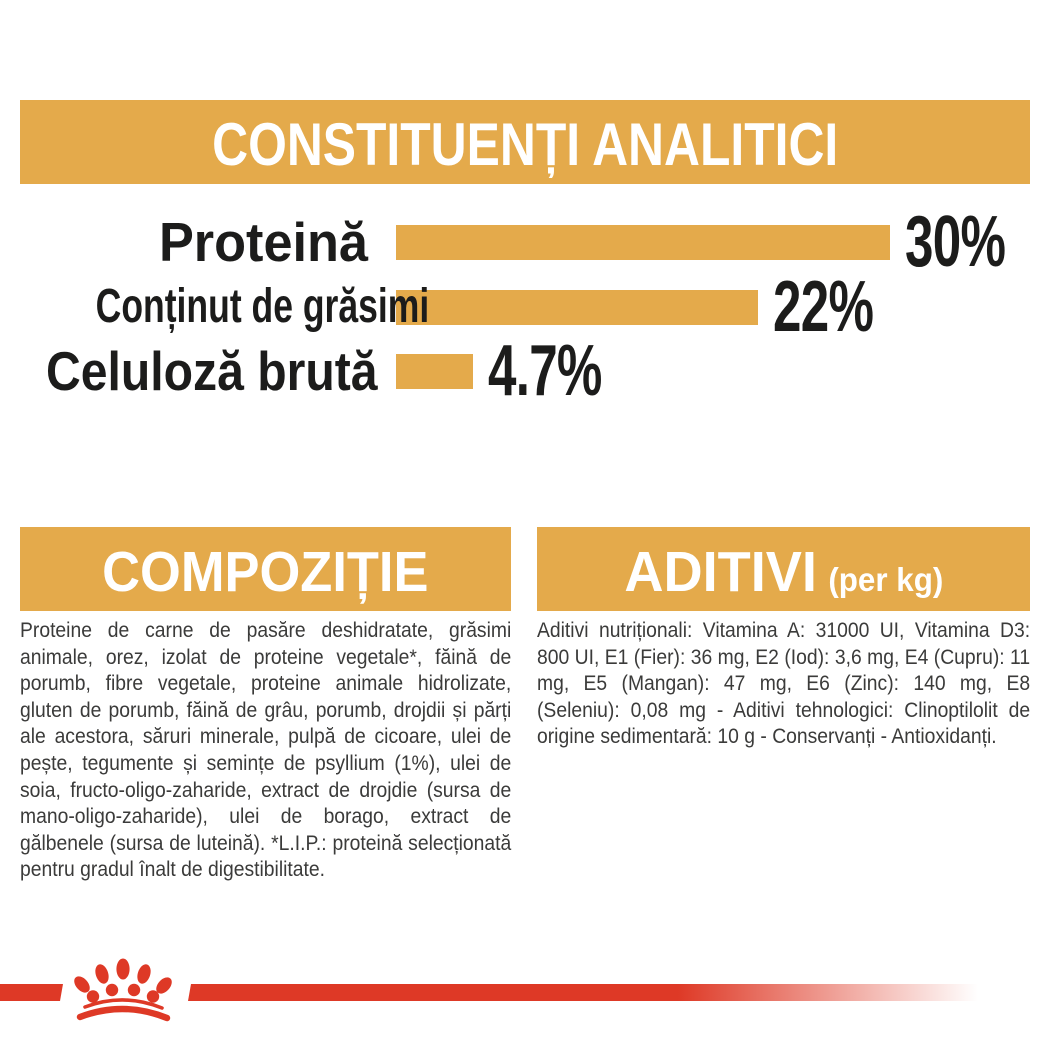 The height and width of the screenshot is (1049, 1049). I want to click on royal-canin-crown-logo, so click(123, 990).